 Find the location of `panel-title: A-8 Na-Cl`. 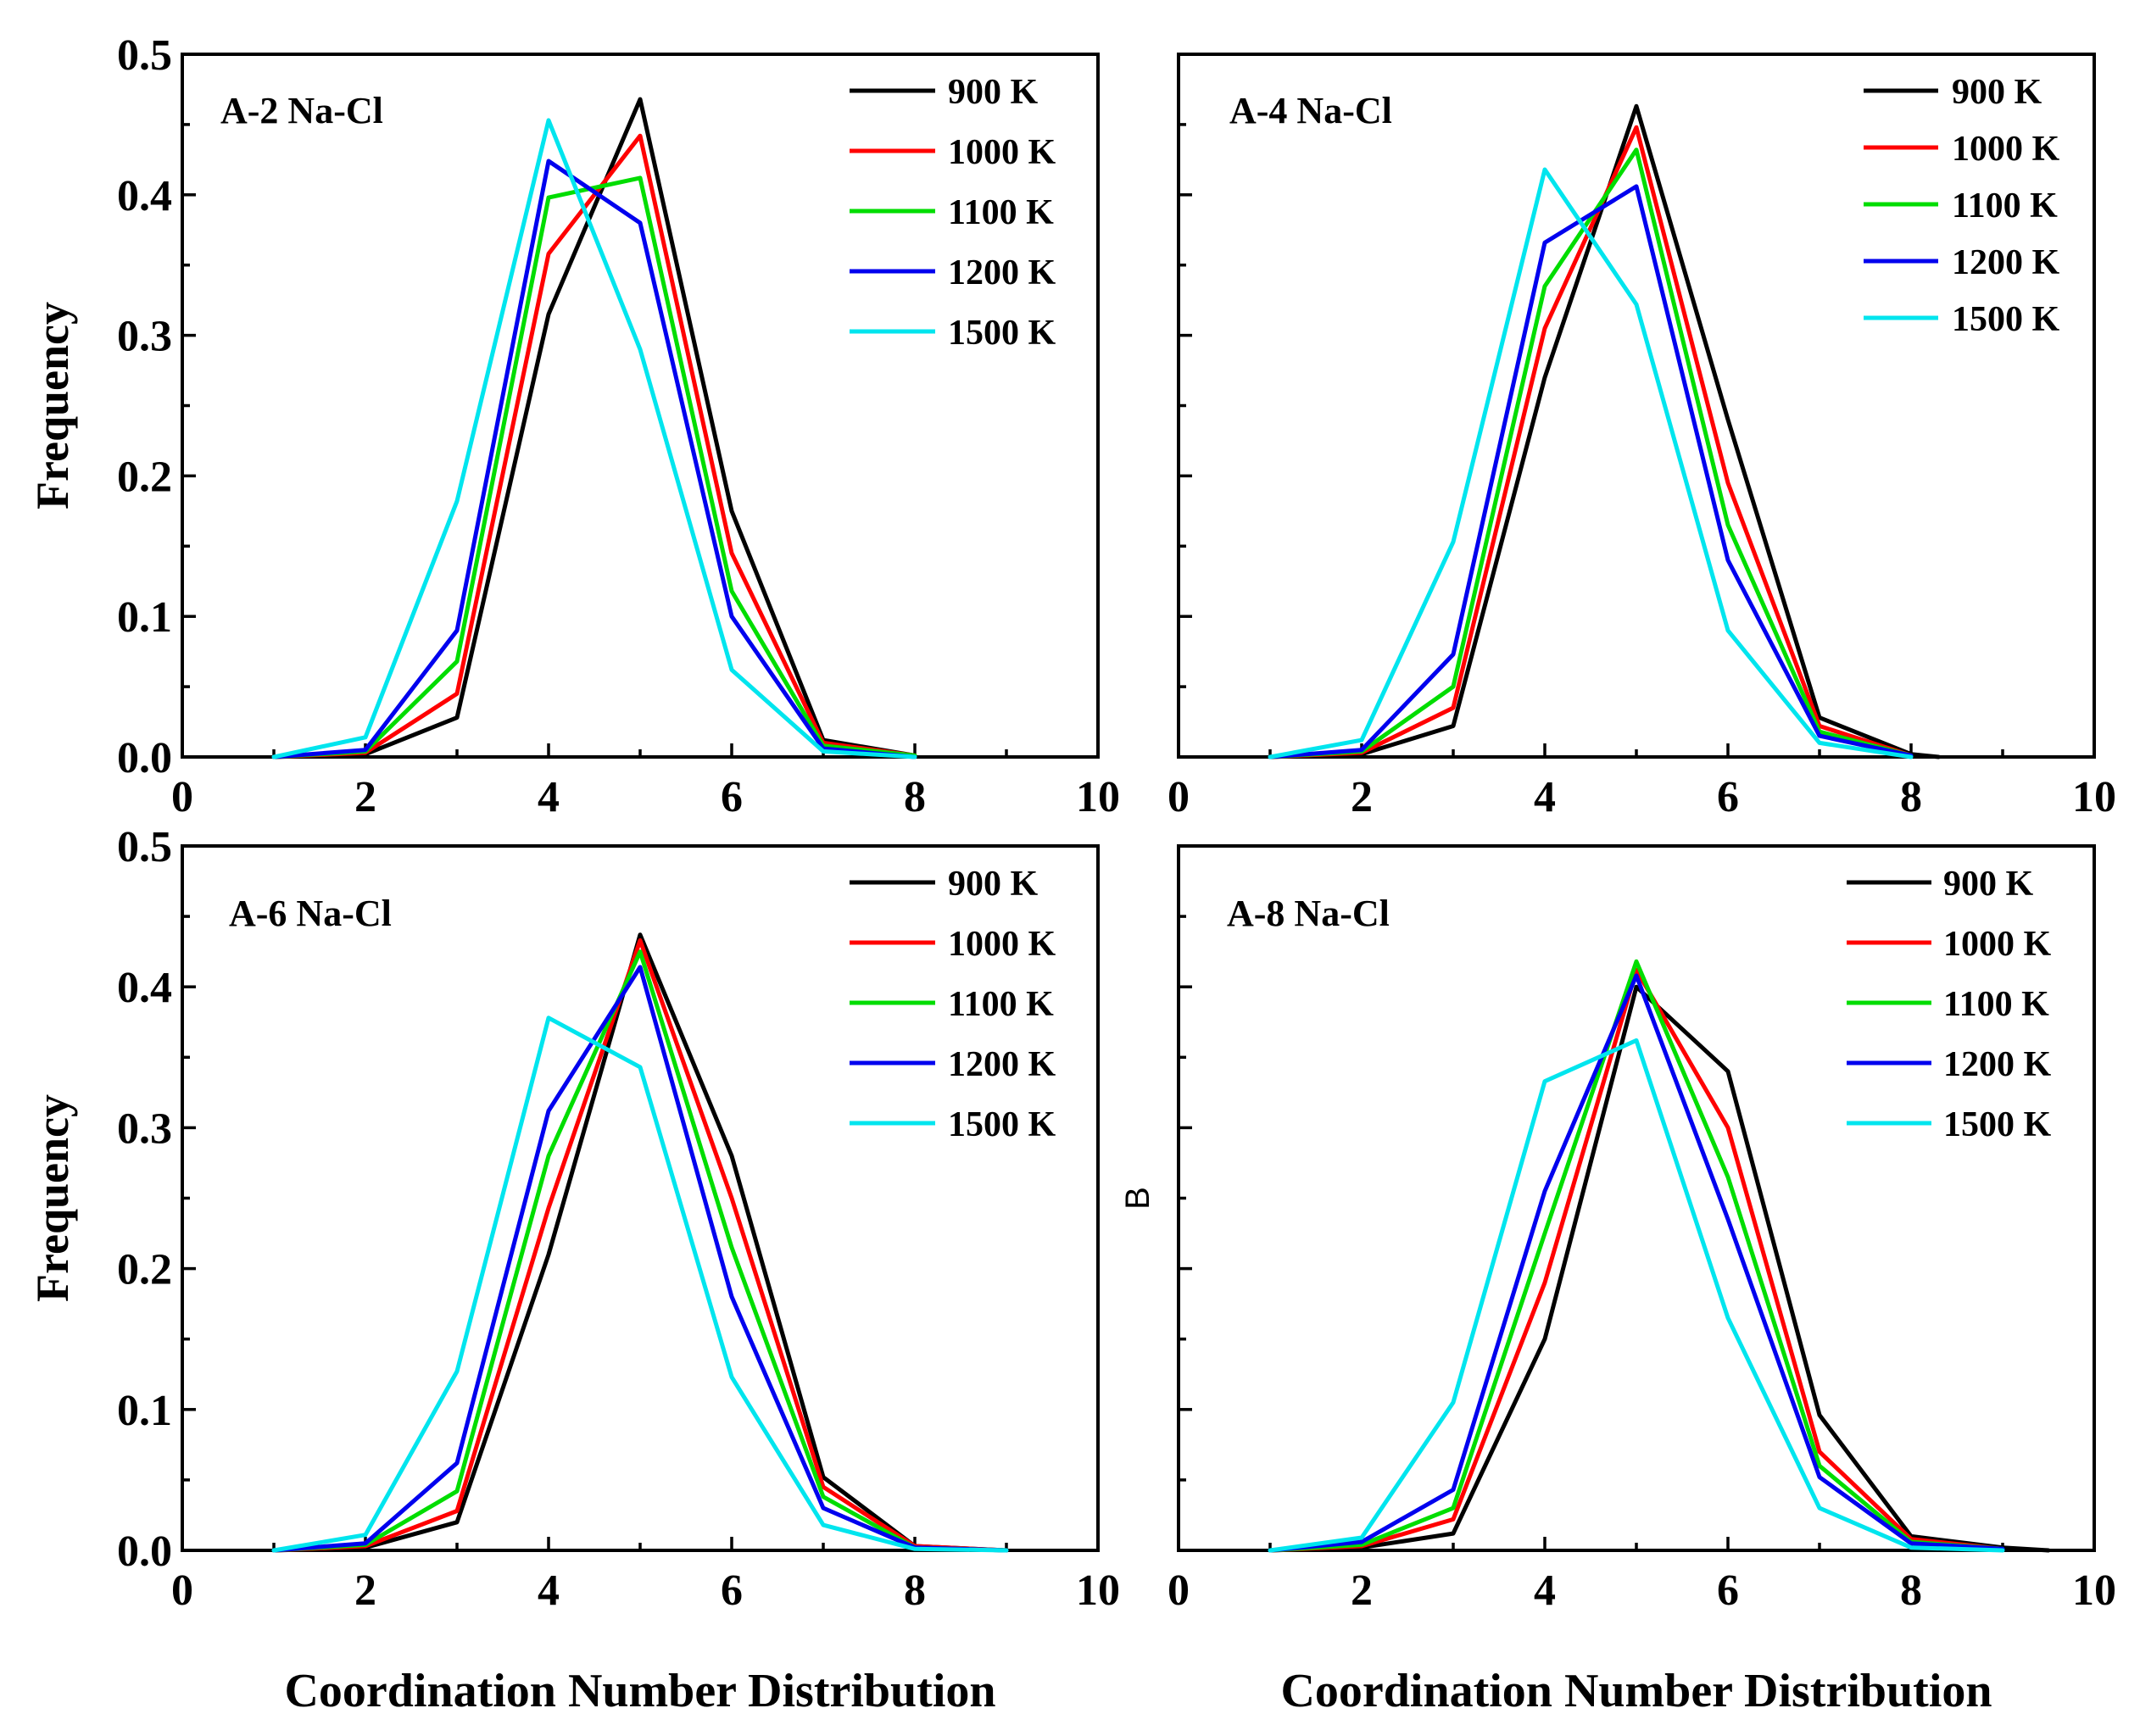

panel-title: A-8 Na-Cl is located at coordinates (1308, 913).